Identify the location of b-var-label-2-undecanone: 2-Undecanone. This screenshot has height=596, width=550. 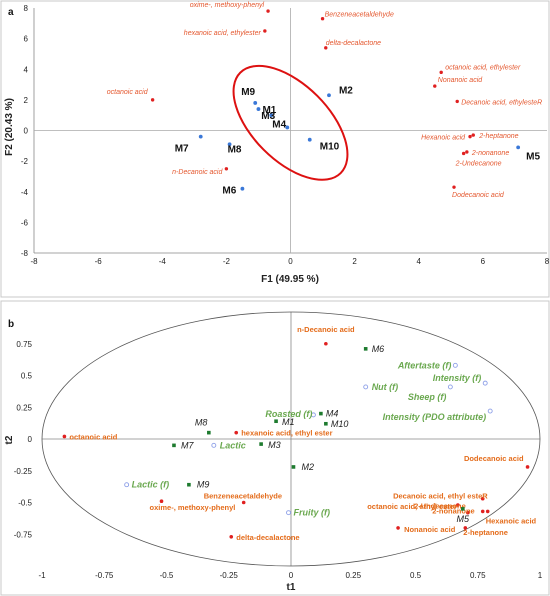
(440, 506).